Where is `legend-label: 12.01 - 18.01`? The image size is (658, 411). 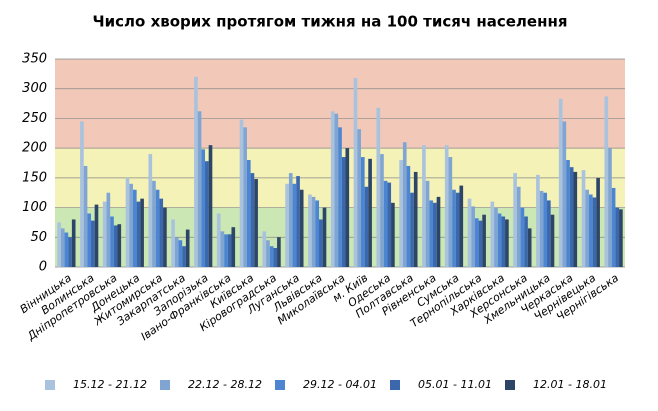 legend-label: 12.01 - 18.01 is located at coordinates (570, 384).